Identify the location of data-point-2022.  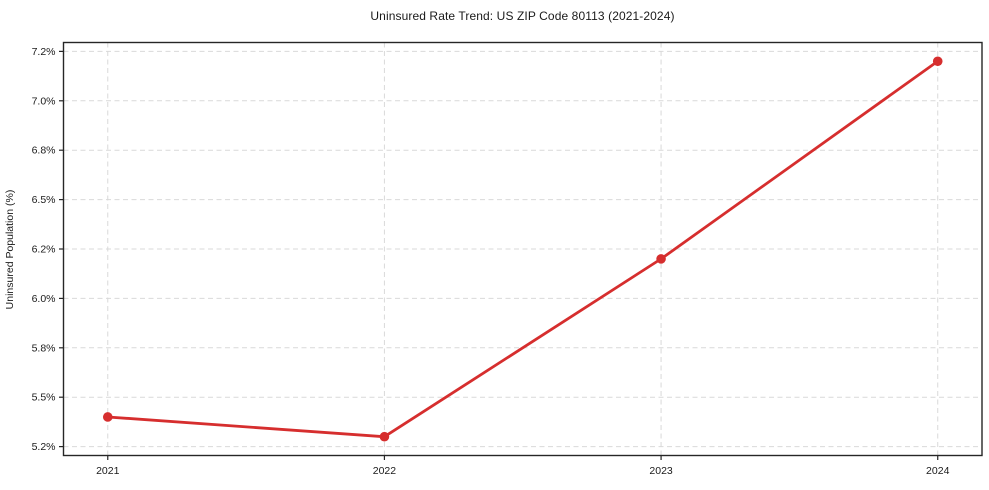
(384, 436).